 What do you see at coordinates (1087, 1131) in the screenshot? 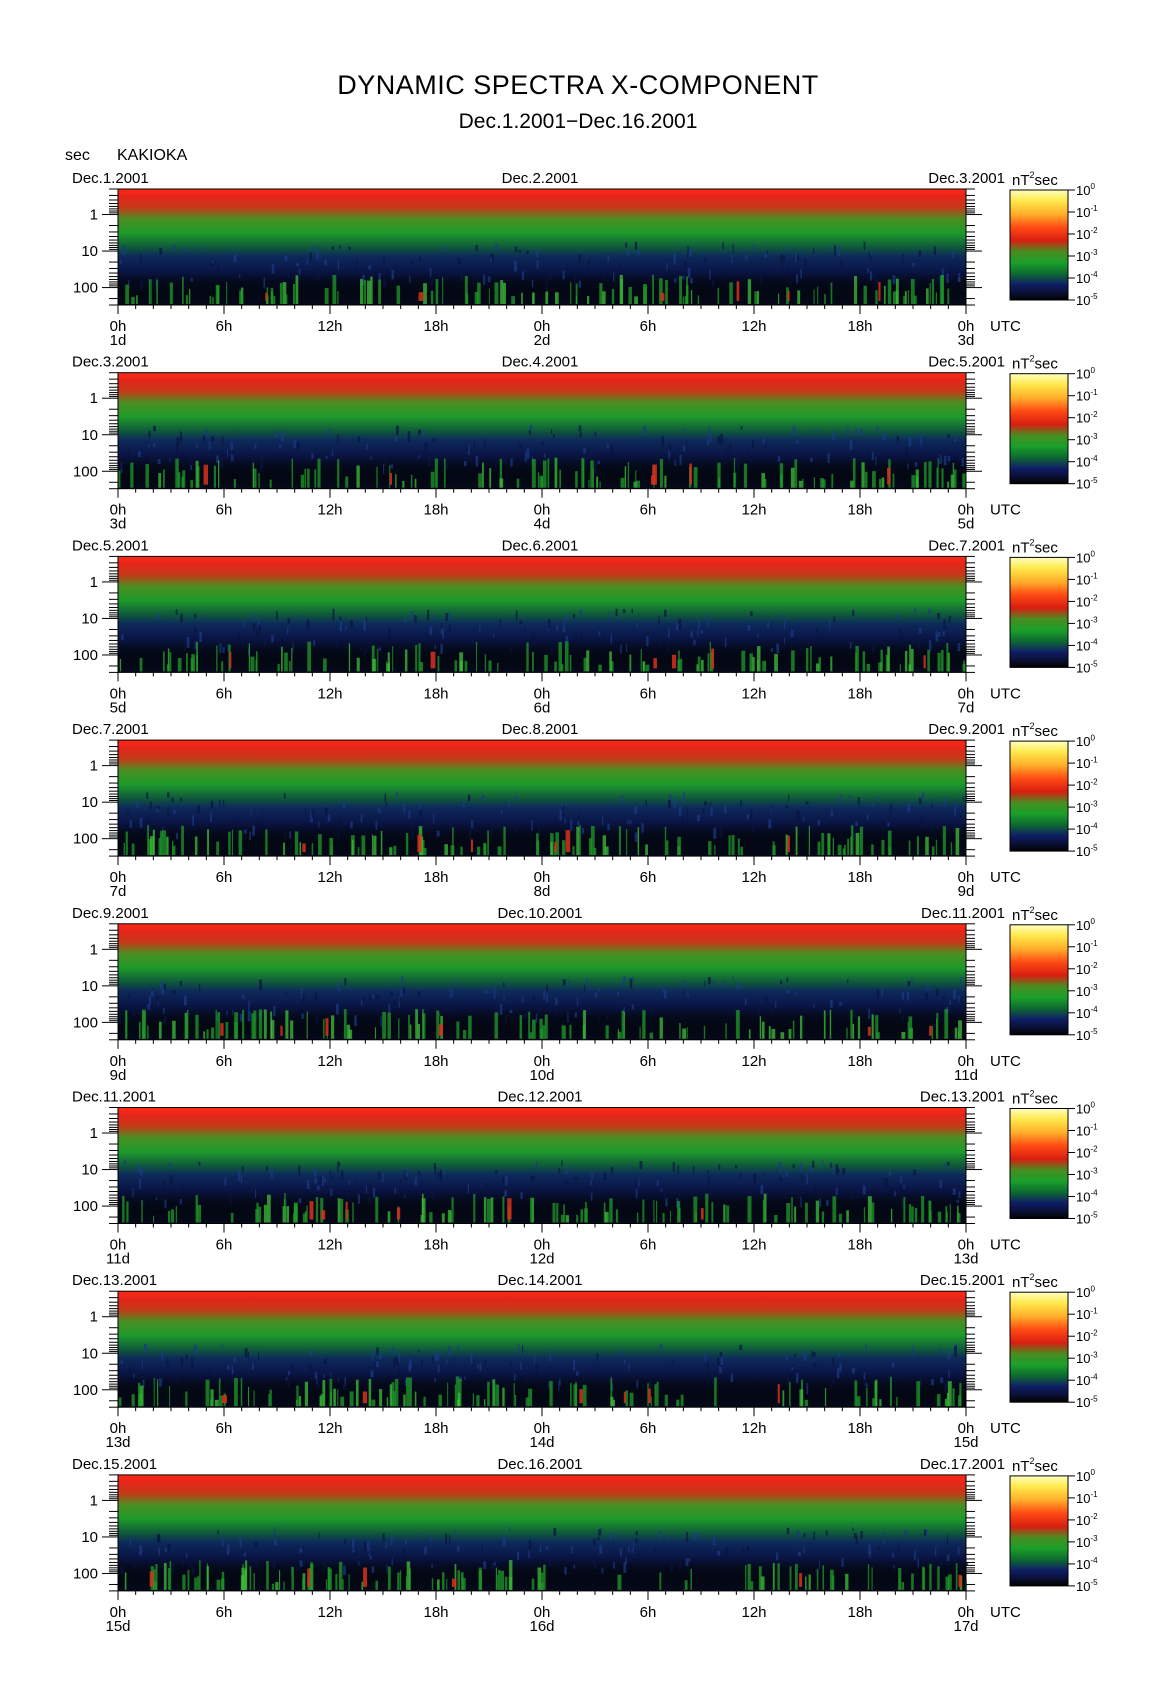
I see `color-bar-tick-label: 10⁻¹` at bounding box center [1087, 1131].